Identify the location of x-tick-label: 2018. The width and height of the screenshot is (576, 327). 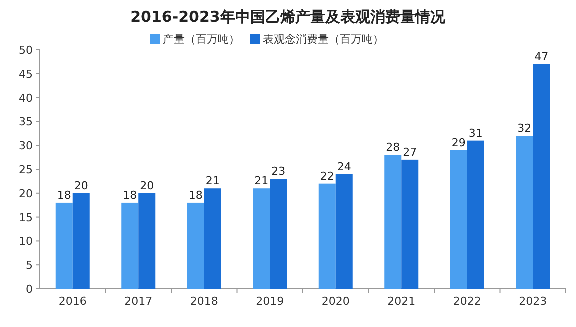
(204, 301).